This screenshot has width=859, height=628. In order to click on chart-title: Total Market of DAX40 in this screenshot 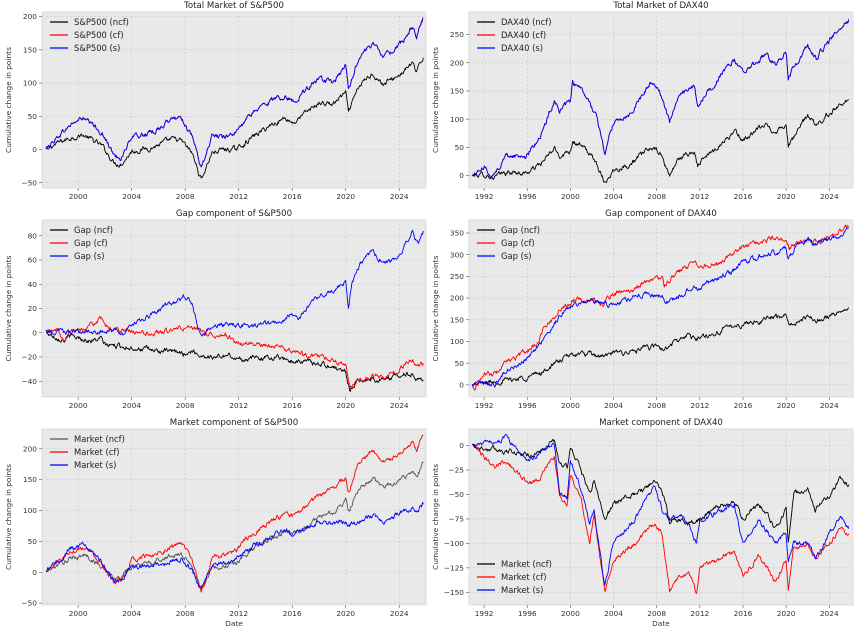, I will do `click(660, 6)`.